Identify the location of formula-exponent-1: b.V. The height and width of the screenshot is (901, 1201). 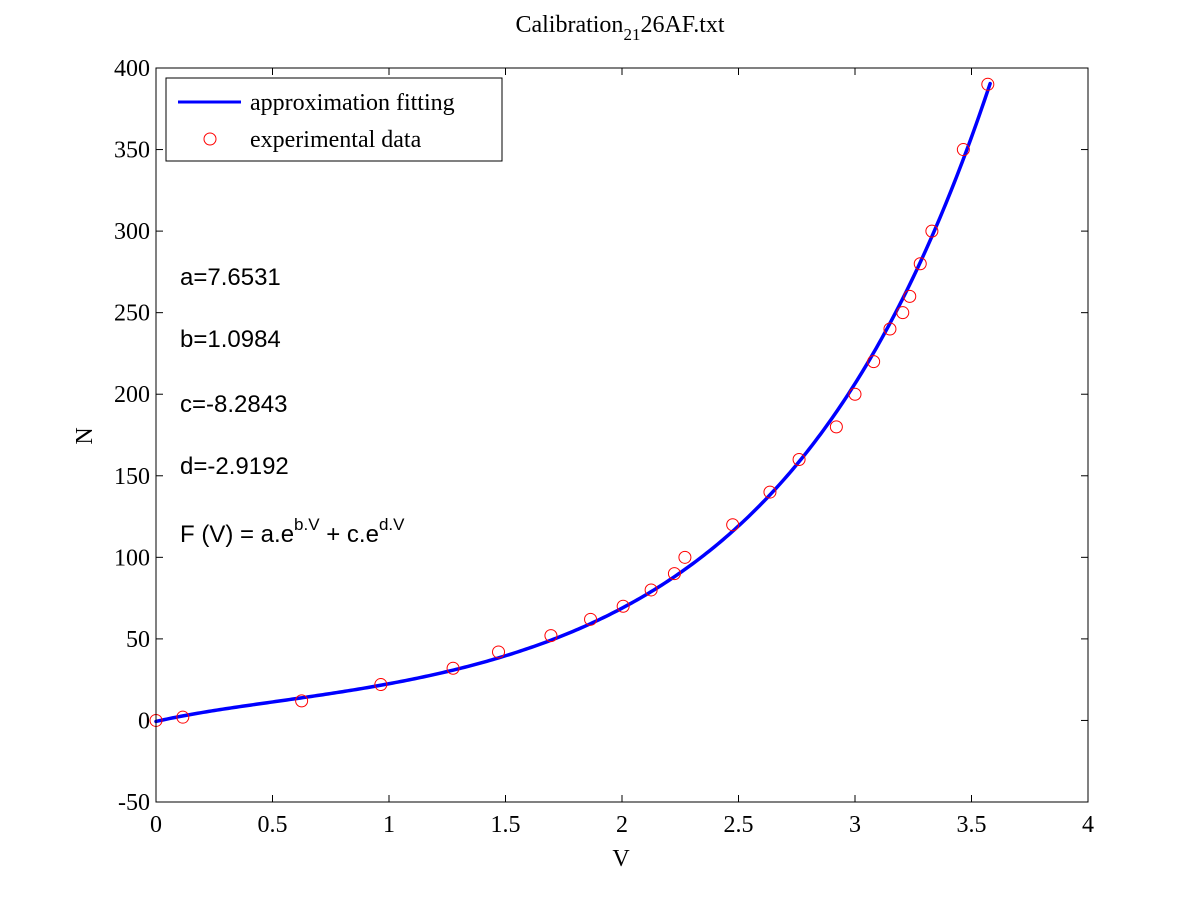
(307, 524).